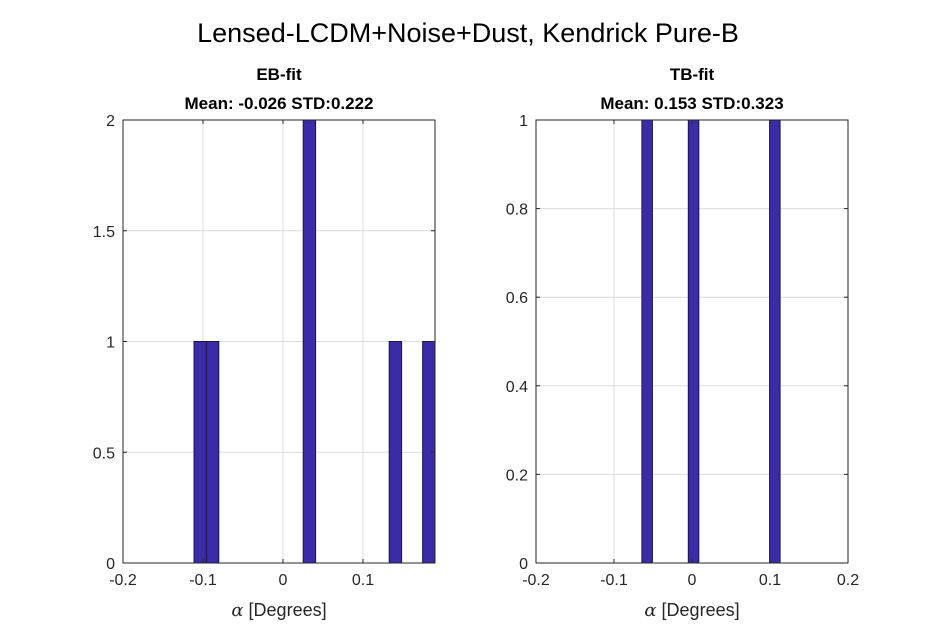 The height and width of the screenshot is (625, 938). I want to click on eb-title-line1: EB-fit, so click(279, 74).